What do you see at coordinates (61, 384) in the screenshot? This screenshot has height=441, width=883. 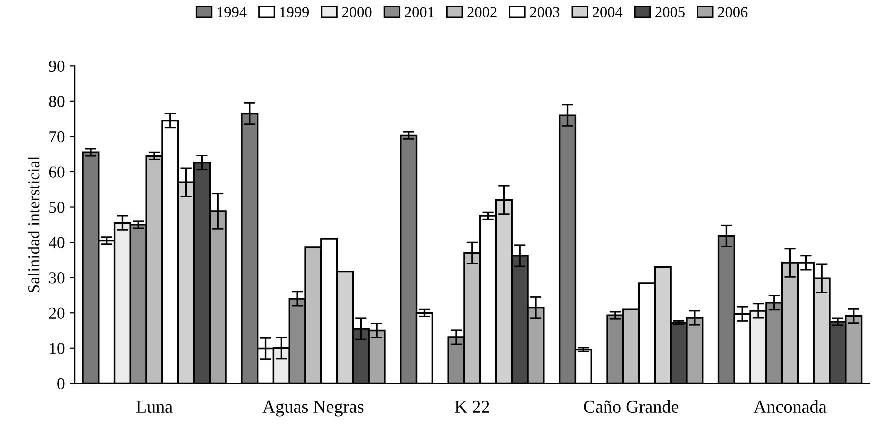 I see `y-tick-label: 0` at bounding box center [61, 384].